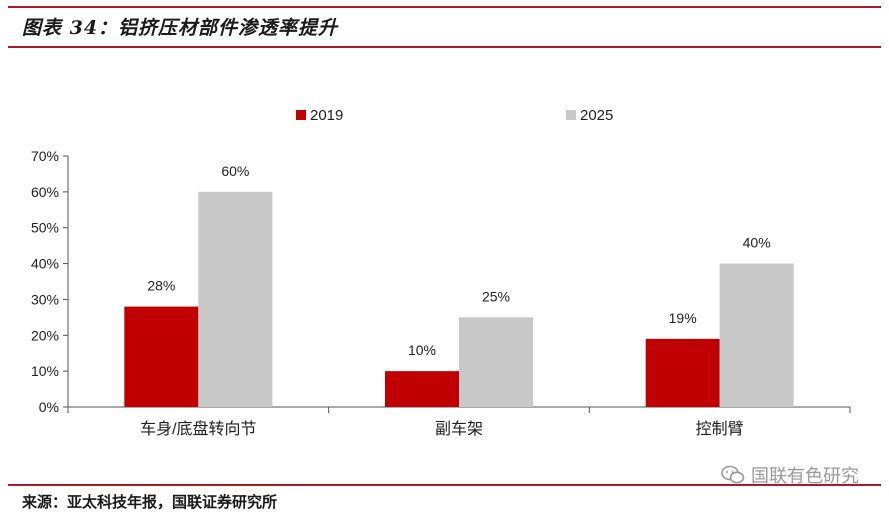  Describe the element at coordinates (45, 335) in the screenshot. I see `y-tick-label: 20%` at that location.